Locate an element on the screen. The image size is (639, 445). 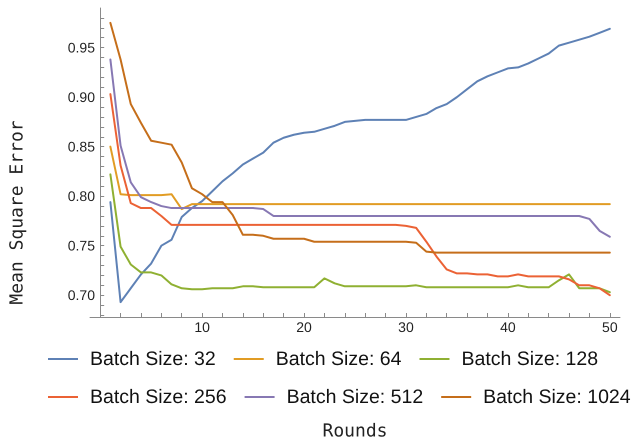
y-tick-label: 0.80 is located at coordinates (82, 196).